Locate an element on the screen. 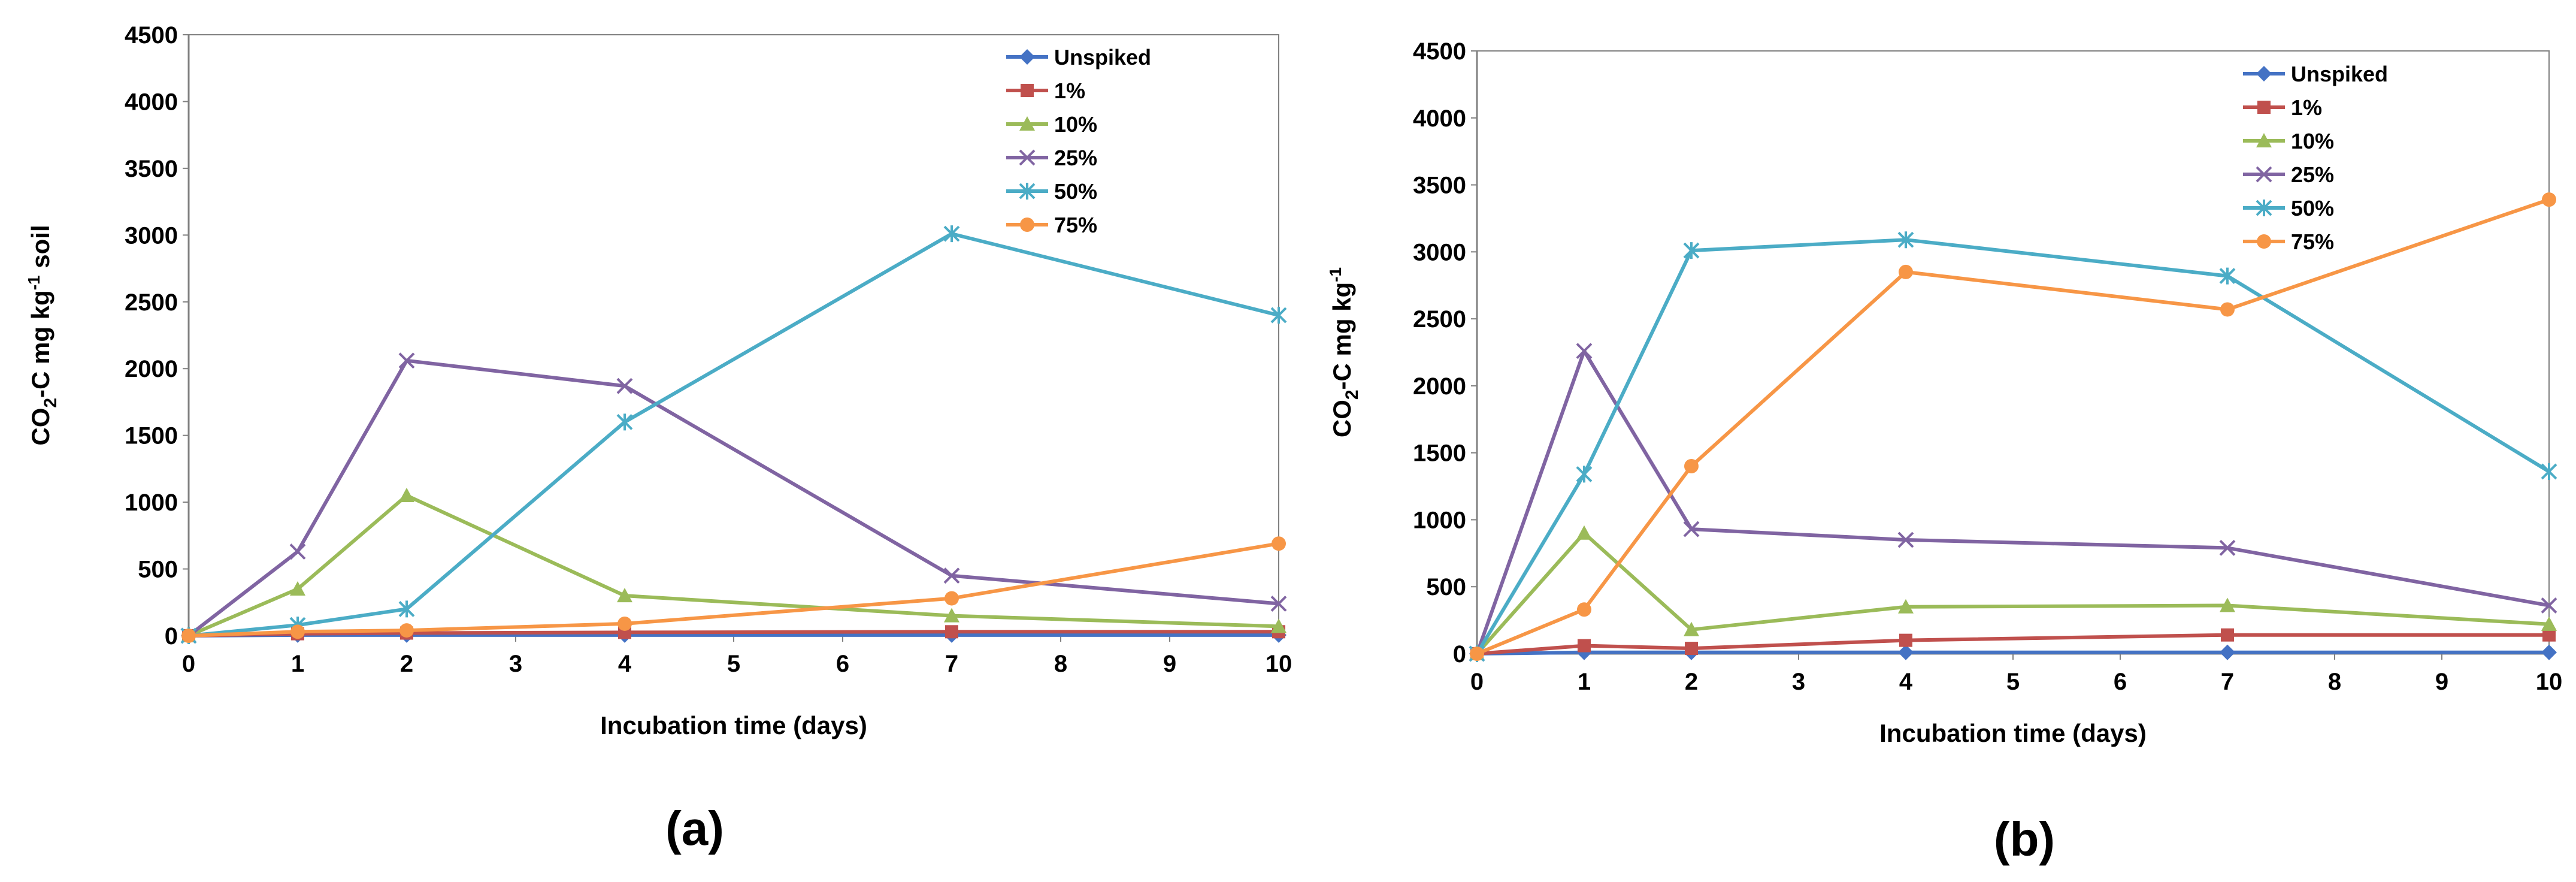  series-line-Unspiked is located at coordinates (2012, 653).